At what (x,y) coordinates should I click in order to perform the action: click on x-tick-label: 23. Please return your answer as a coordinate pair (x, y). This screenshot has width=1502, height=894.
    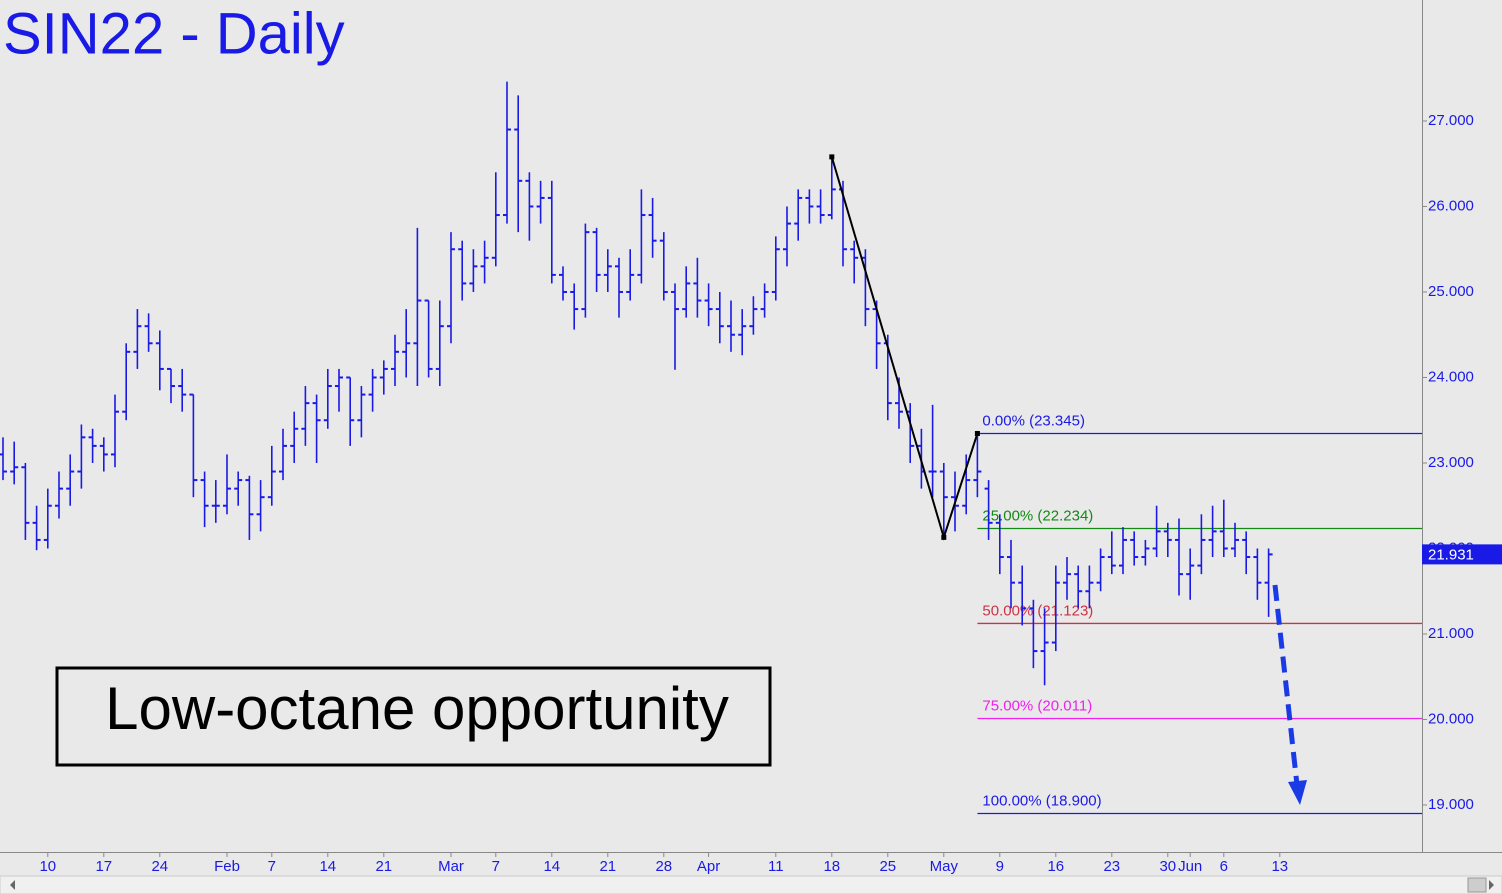
    Looking at the image, I should click on (1111, 866).